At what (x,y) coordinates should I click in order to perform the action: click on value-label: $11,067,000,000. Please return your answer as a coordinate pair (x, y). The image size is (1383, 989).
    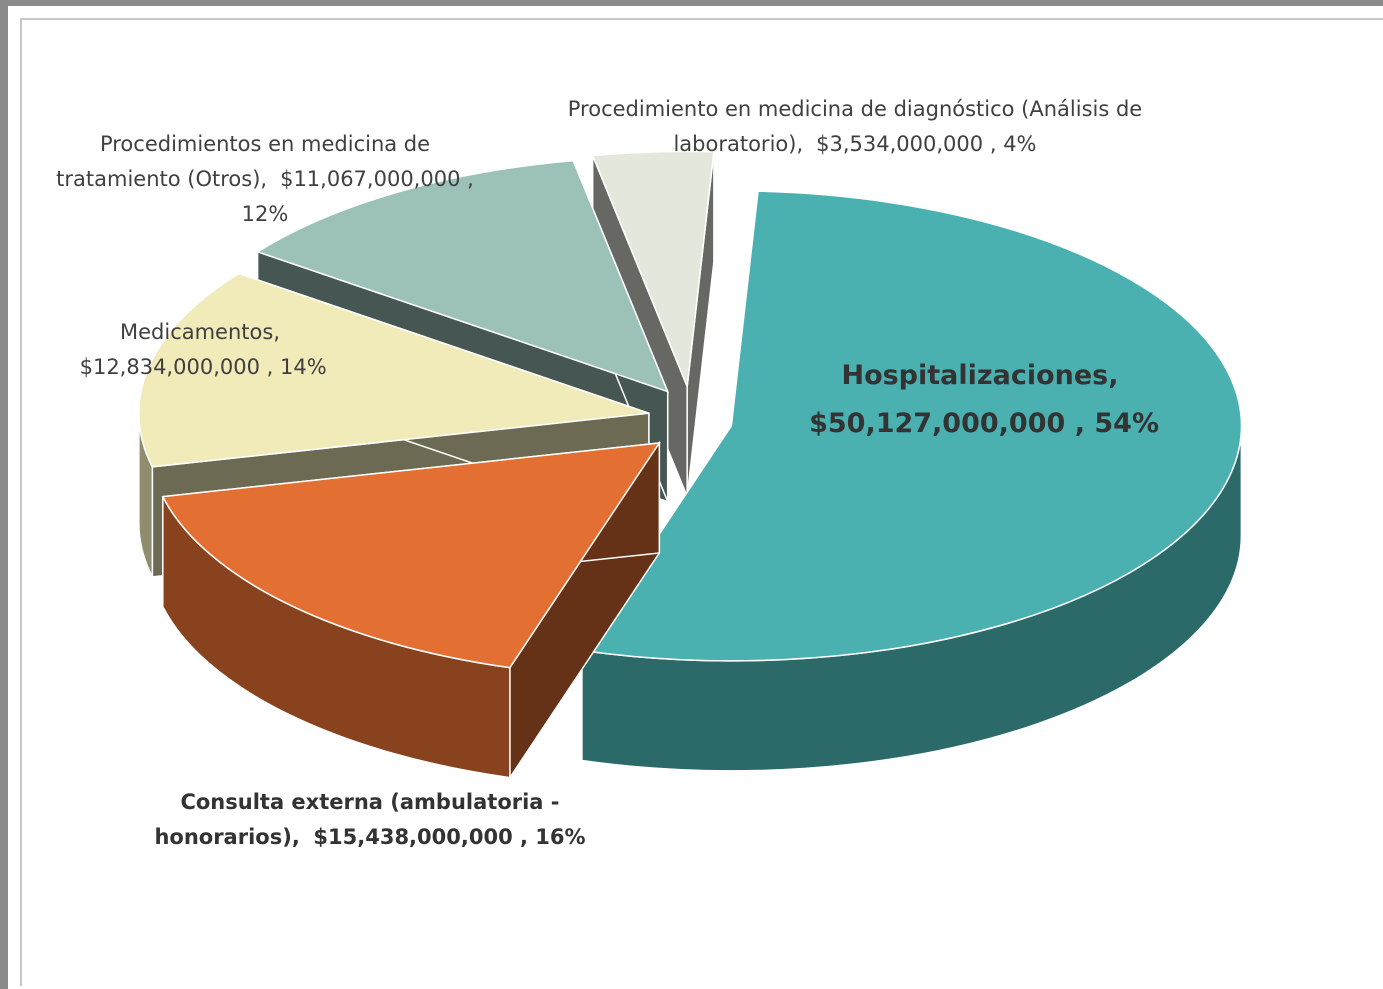
    Looking at the image, I should click on (370, 179).